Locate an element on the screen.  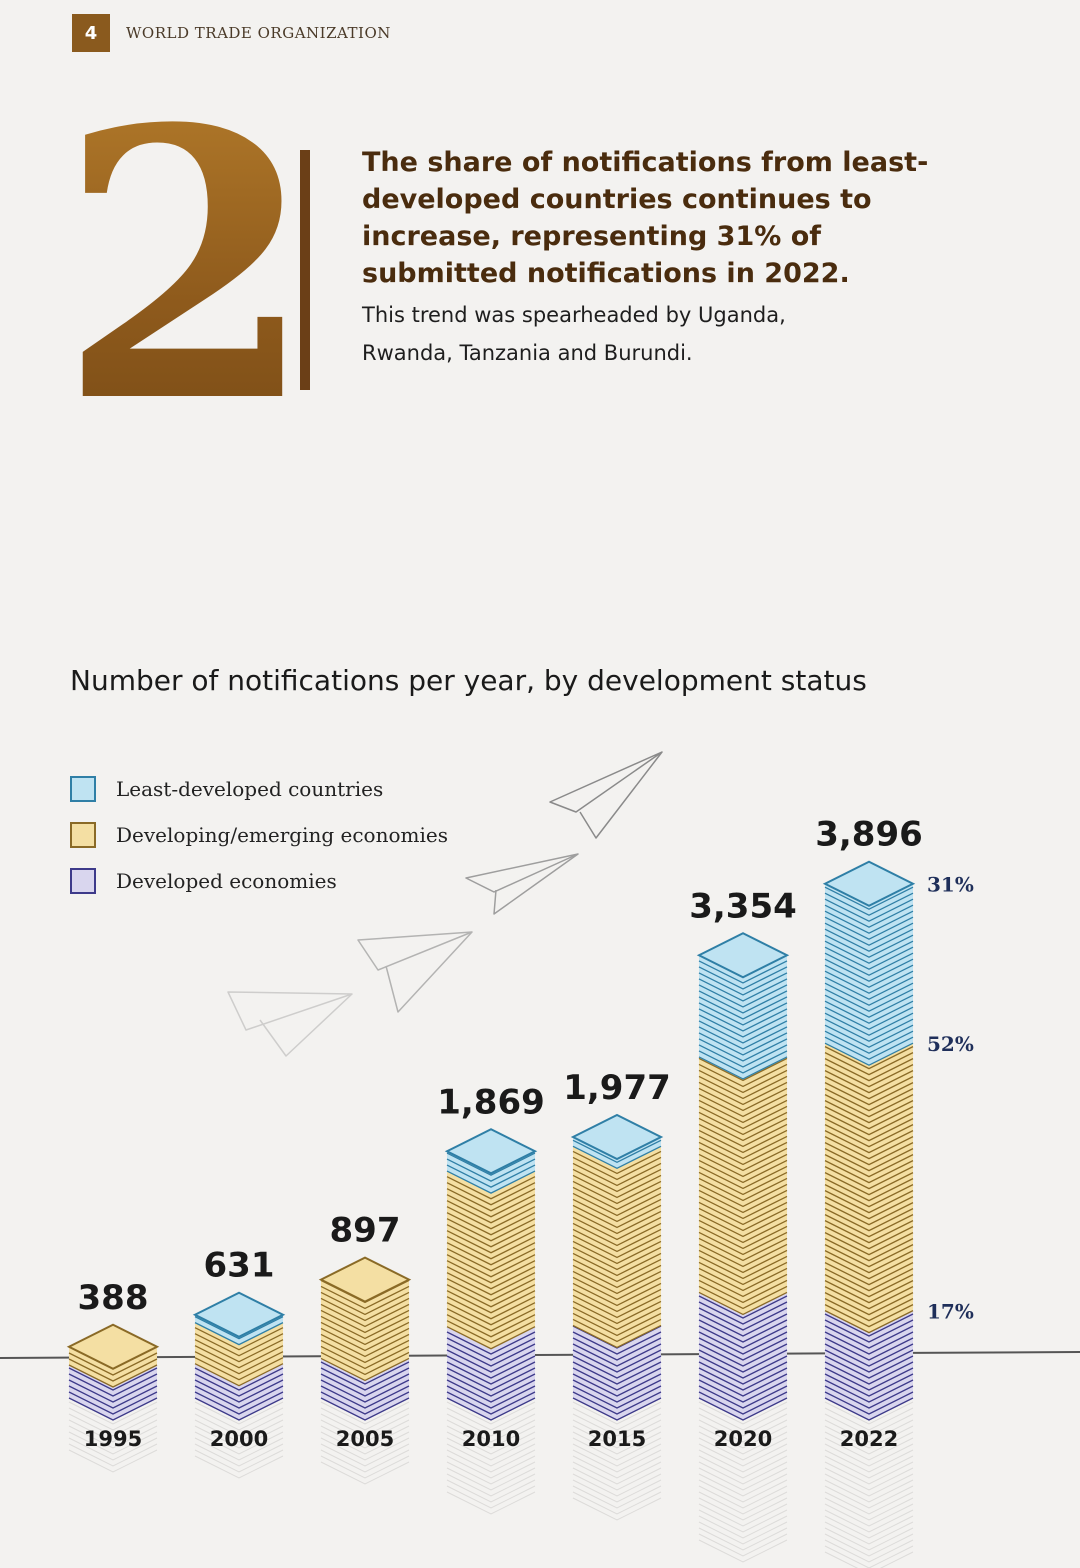
bar-2005: 897 2005 is located at coordinates (365, 1348).